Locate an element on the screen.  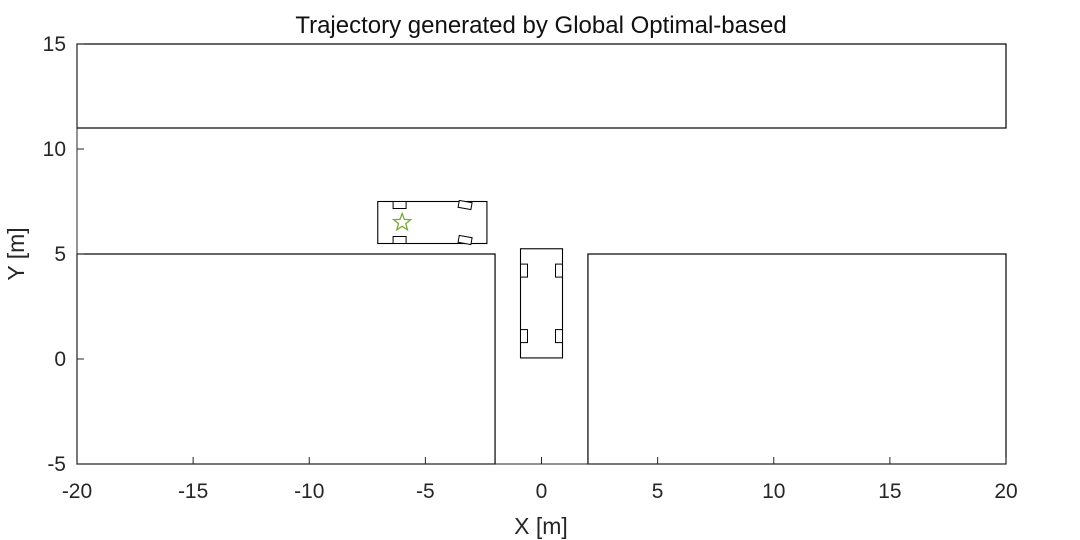
x-tick-label: -20 is located at coordinates (77, 491).